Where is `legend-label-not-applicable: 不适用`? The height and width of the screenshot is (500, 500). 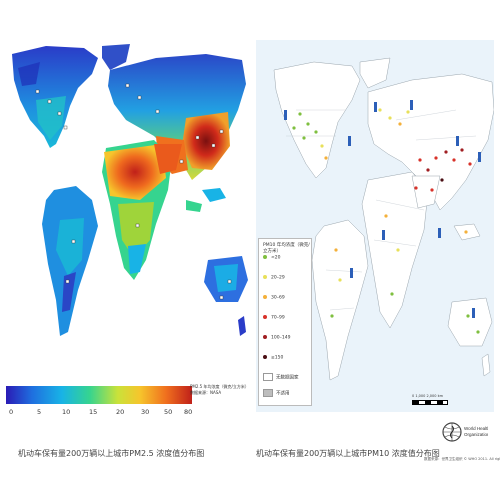
legend-label-not-applicable: 不适用 is located at coordinates (283, 394).